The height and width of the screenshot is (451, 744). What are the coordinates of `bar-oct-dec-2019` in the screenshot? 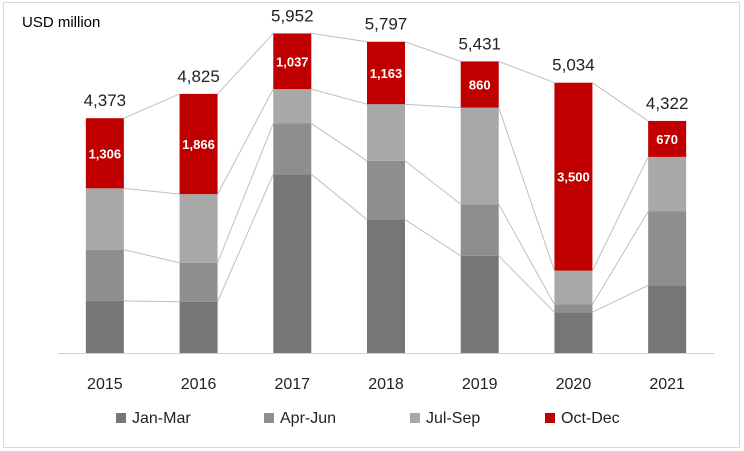 It's located at (479, 84).